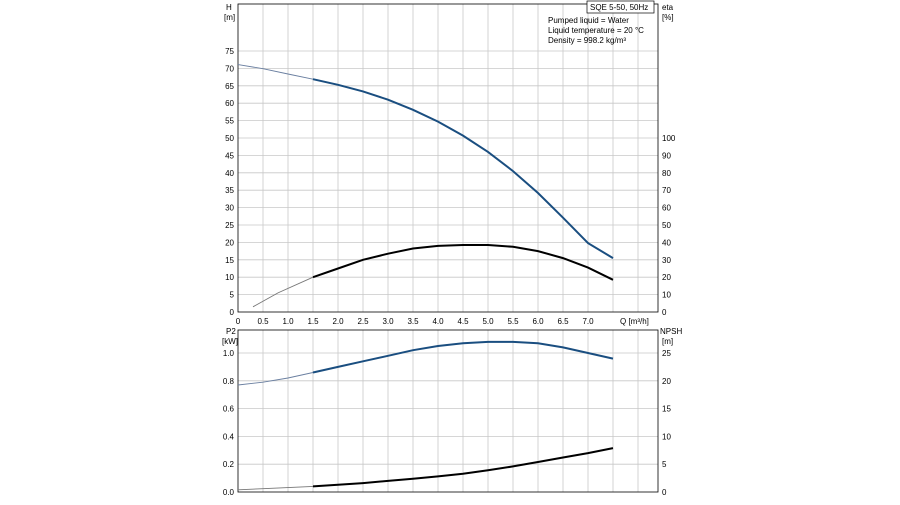  I want to click on y-tick-label-left: 50, so click(229, 138).